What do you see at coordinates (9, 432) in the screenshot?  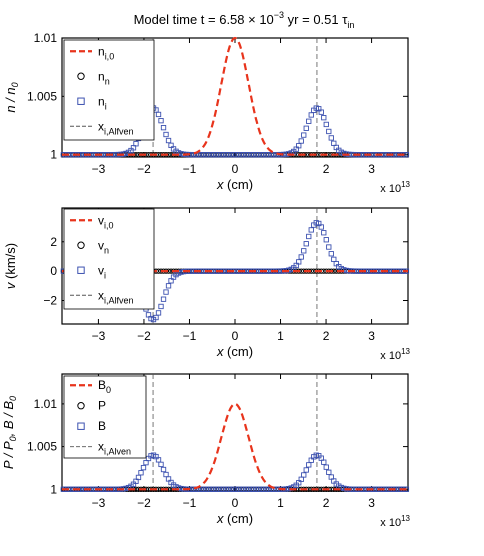 I see `y-axis-label: P / P0, B / B0` at bounding box center [9, 432].